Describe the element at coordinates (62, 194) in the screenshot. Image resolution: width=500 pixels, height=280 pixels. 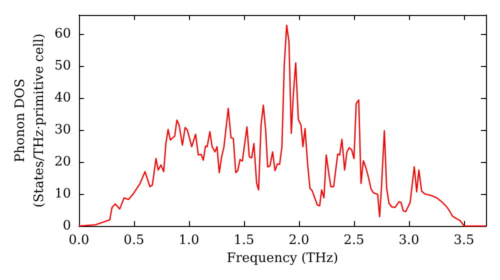
I see `y-tick-label: 10` at that location.